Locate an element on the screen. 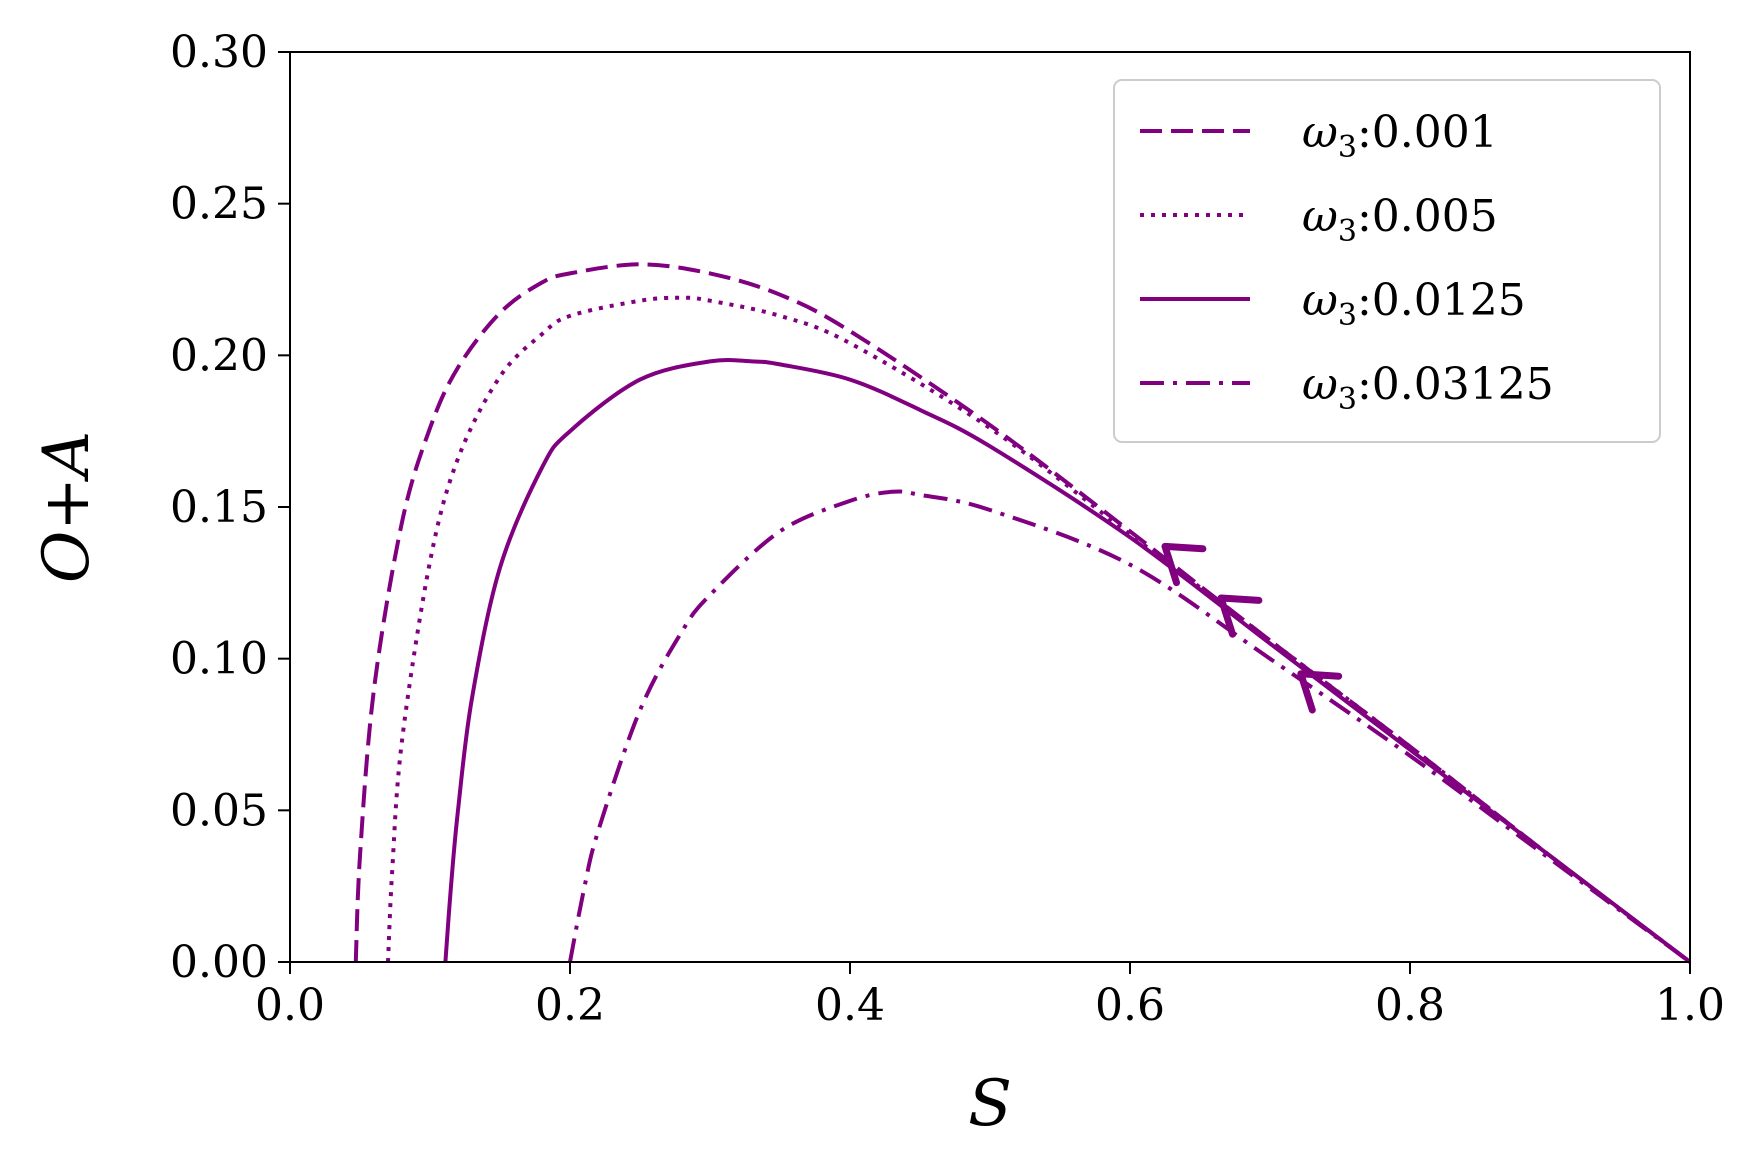  x-tick-label: 1.0 is located at coordinates (1690, 1005).